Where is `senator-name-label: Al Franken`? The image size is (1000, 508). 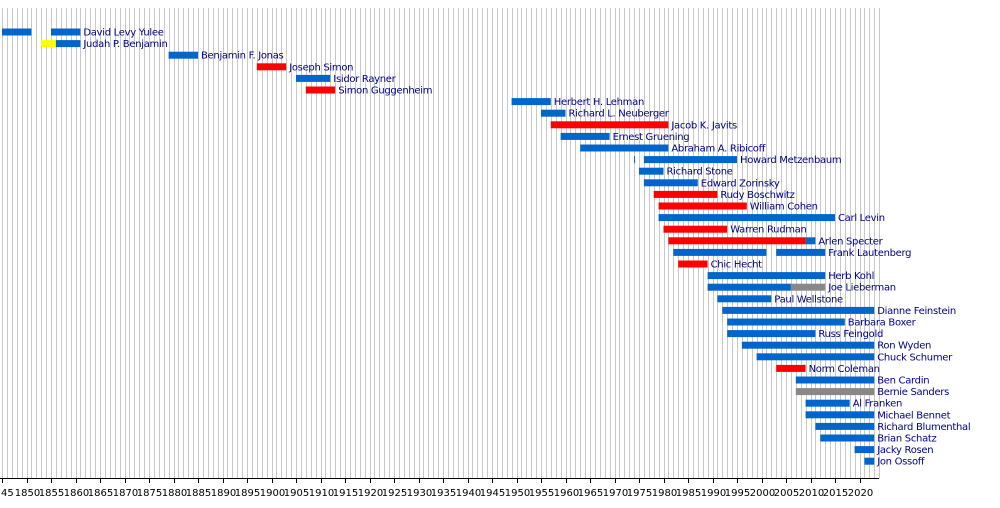 senator-name-label: Al Franken is located at coordinates (877, 404).